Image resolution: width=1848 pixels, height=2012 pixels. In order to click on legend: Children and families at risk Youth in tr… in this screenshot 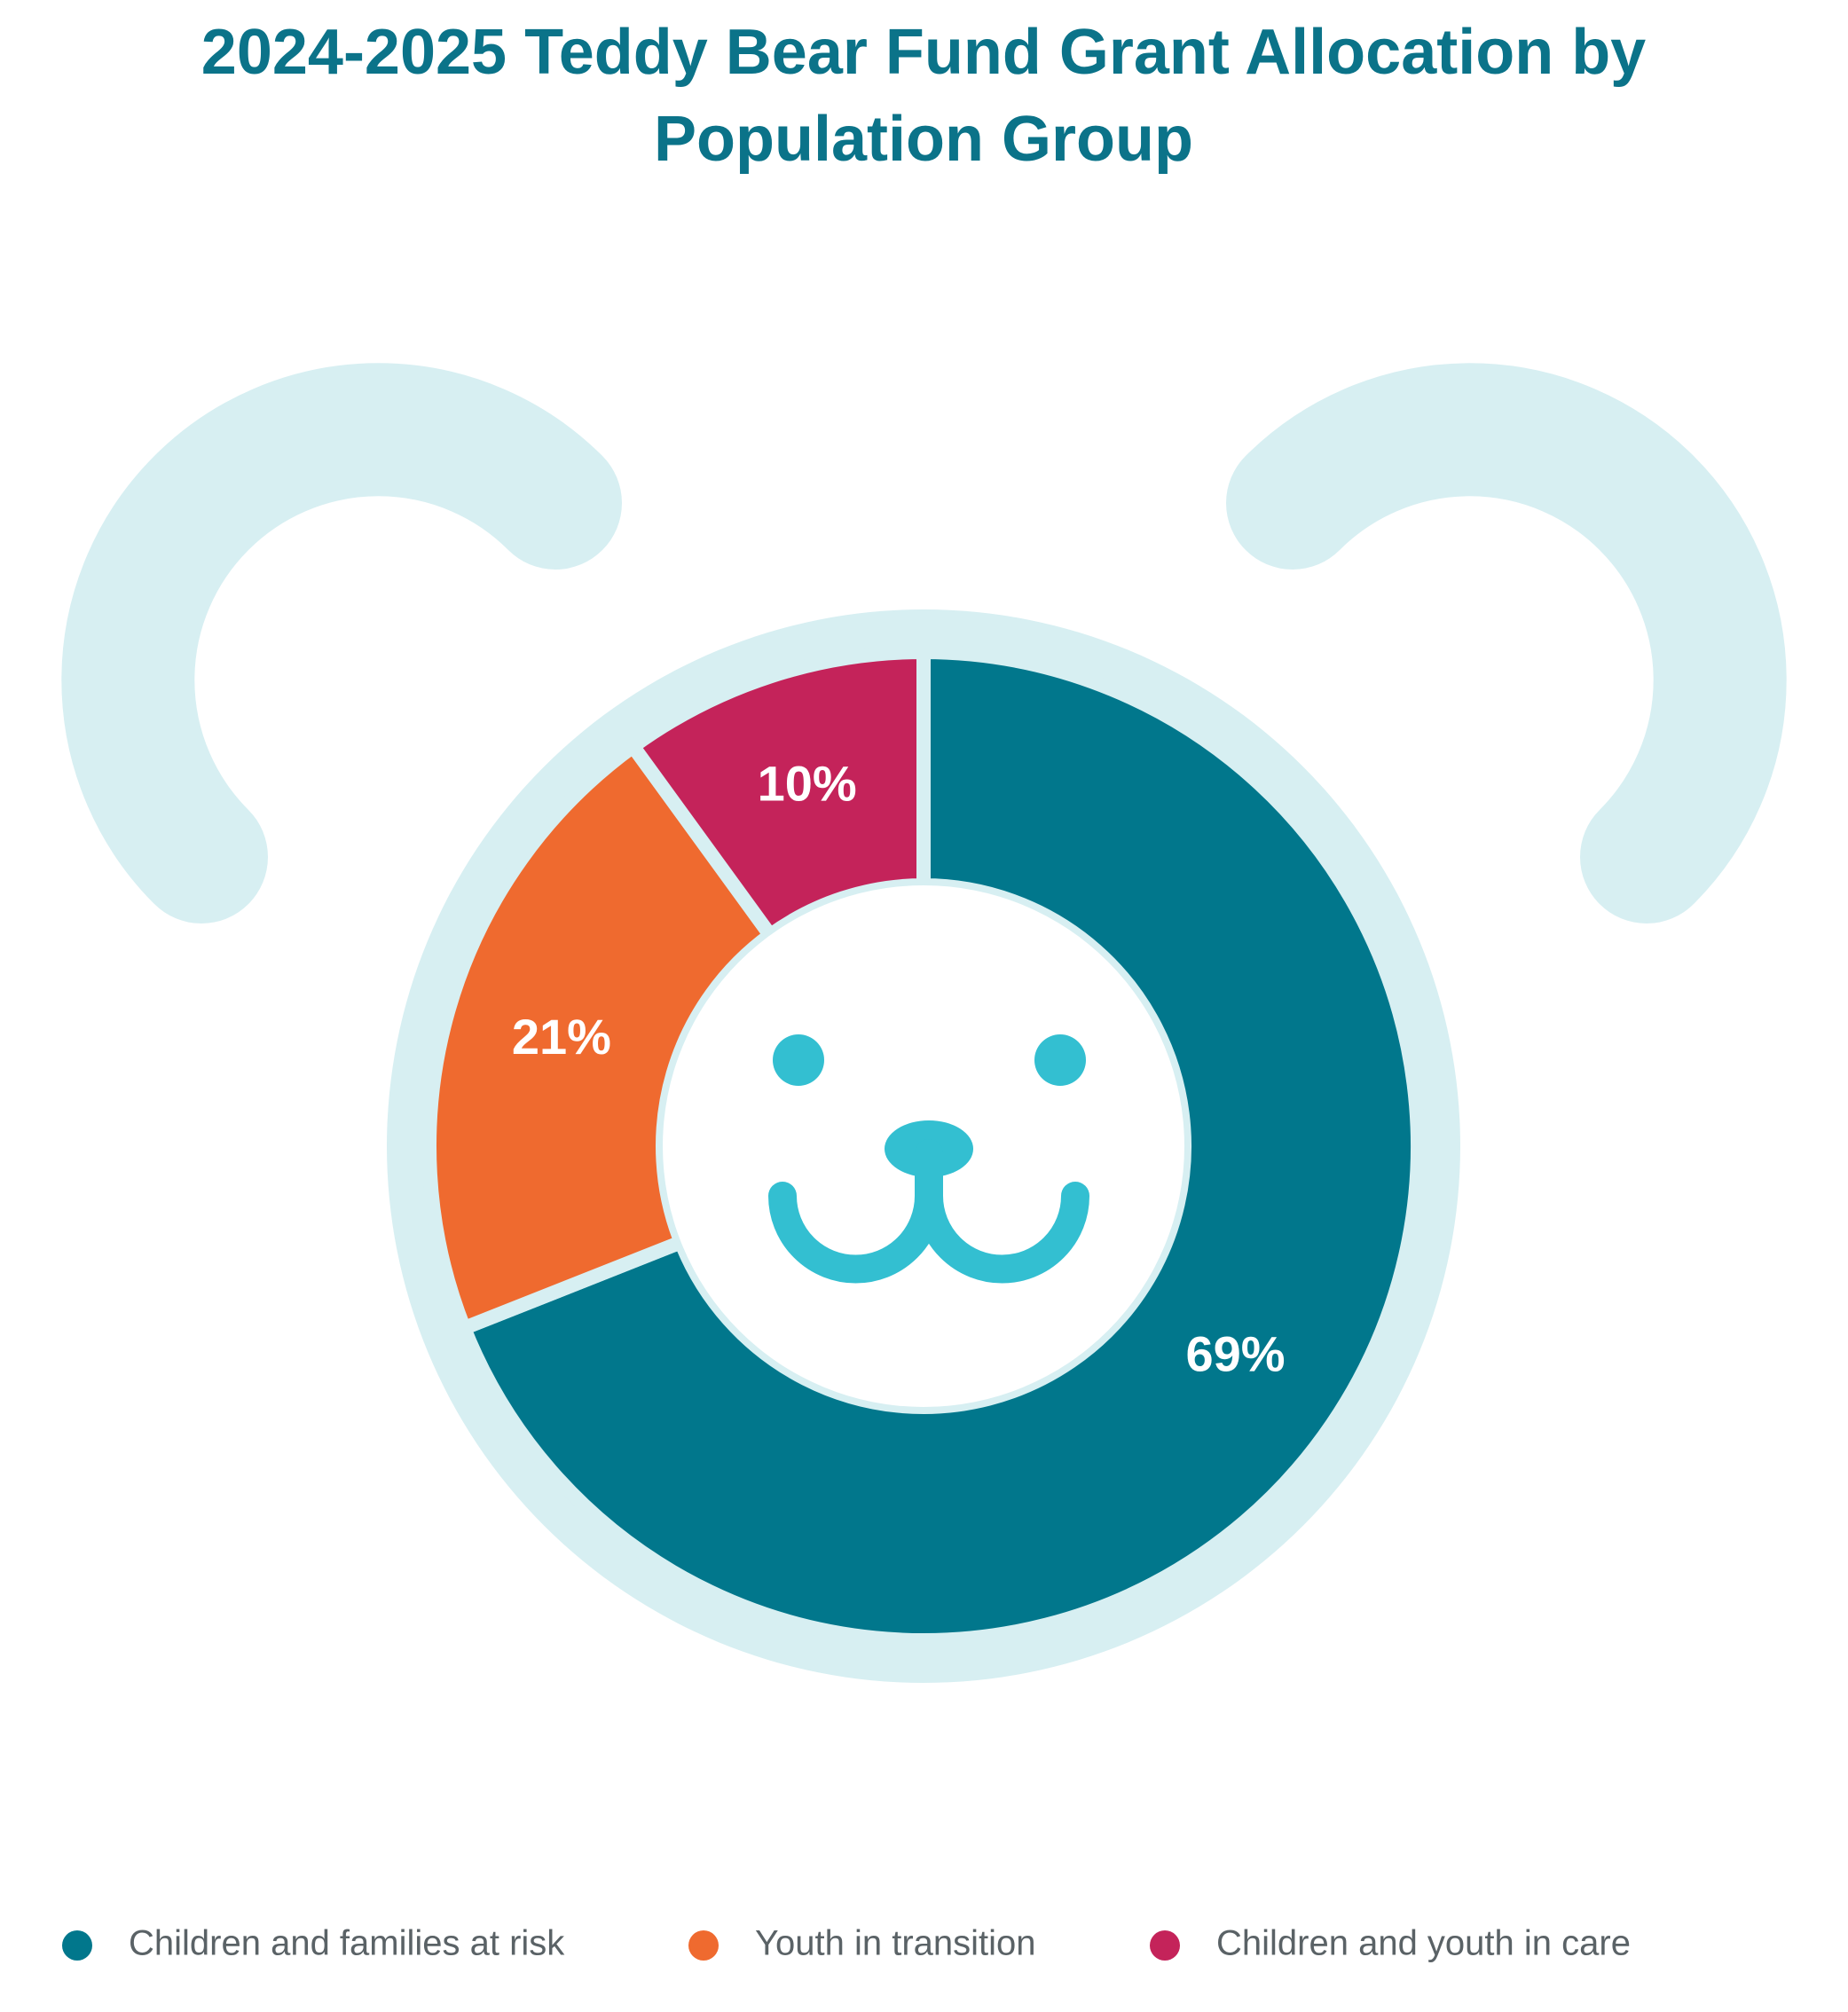, I will do `click(846, 1943)`.